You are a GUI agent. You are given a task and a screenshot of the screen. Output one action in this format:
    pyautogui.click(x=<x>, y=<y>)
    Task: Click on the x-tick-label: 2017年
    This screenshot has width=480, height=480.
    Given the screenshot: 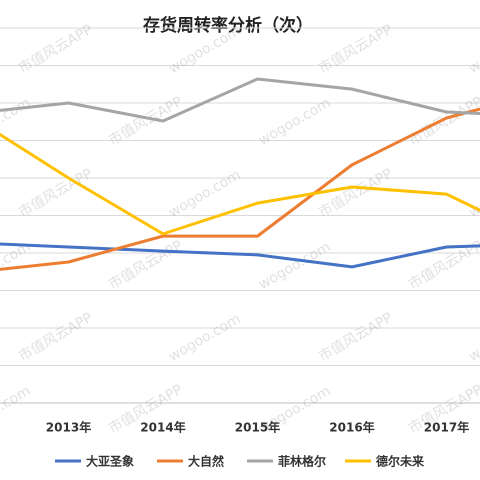 What is the action you would take?
    pyautogui.click(x=446, y=427)
    